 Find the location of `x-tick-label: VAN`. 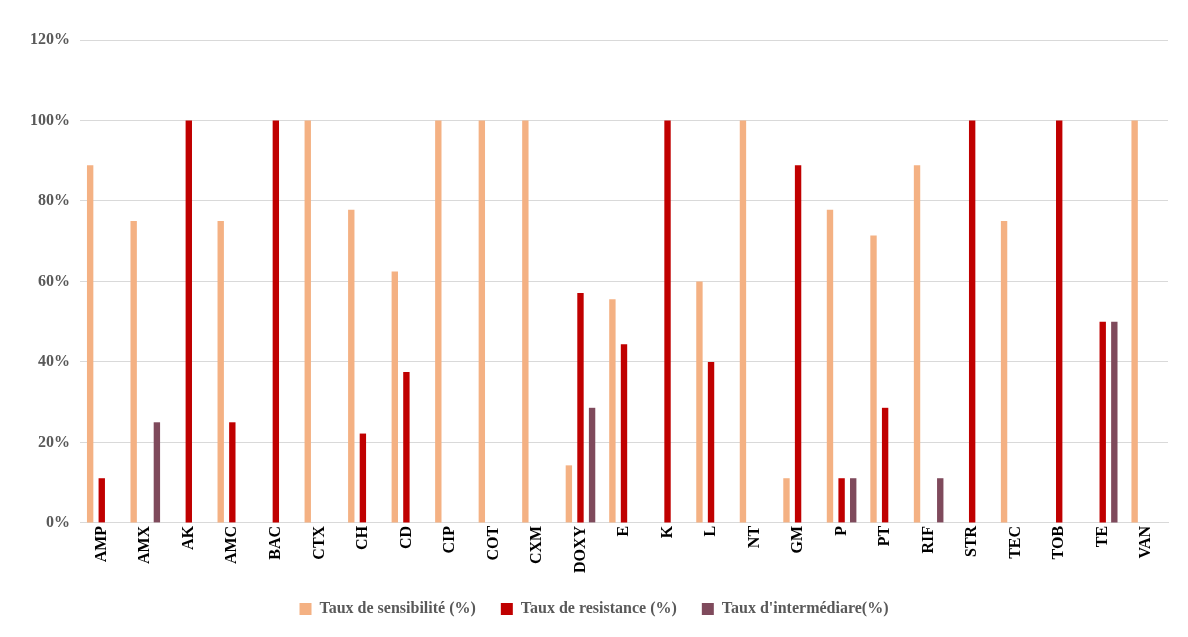

x-tick-label: VAN is located at coordinates (1145, 542).